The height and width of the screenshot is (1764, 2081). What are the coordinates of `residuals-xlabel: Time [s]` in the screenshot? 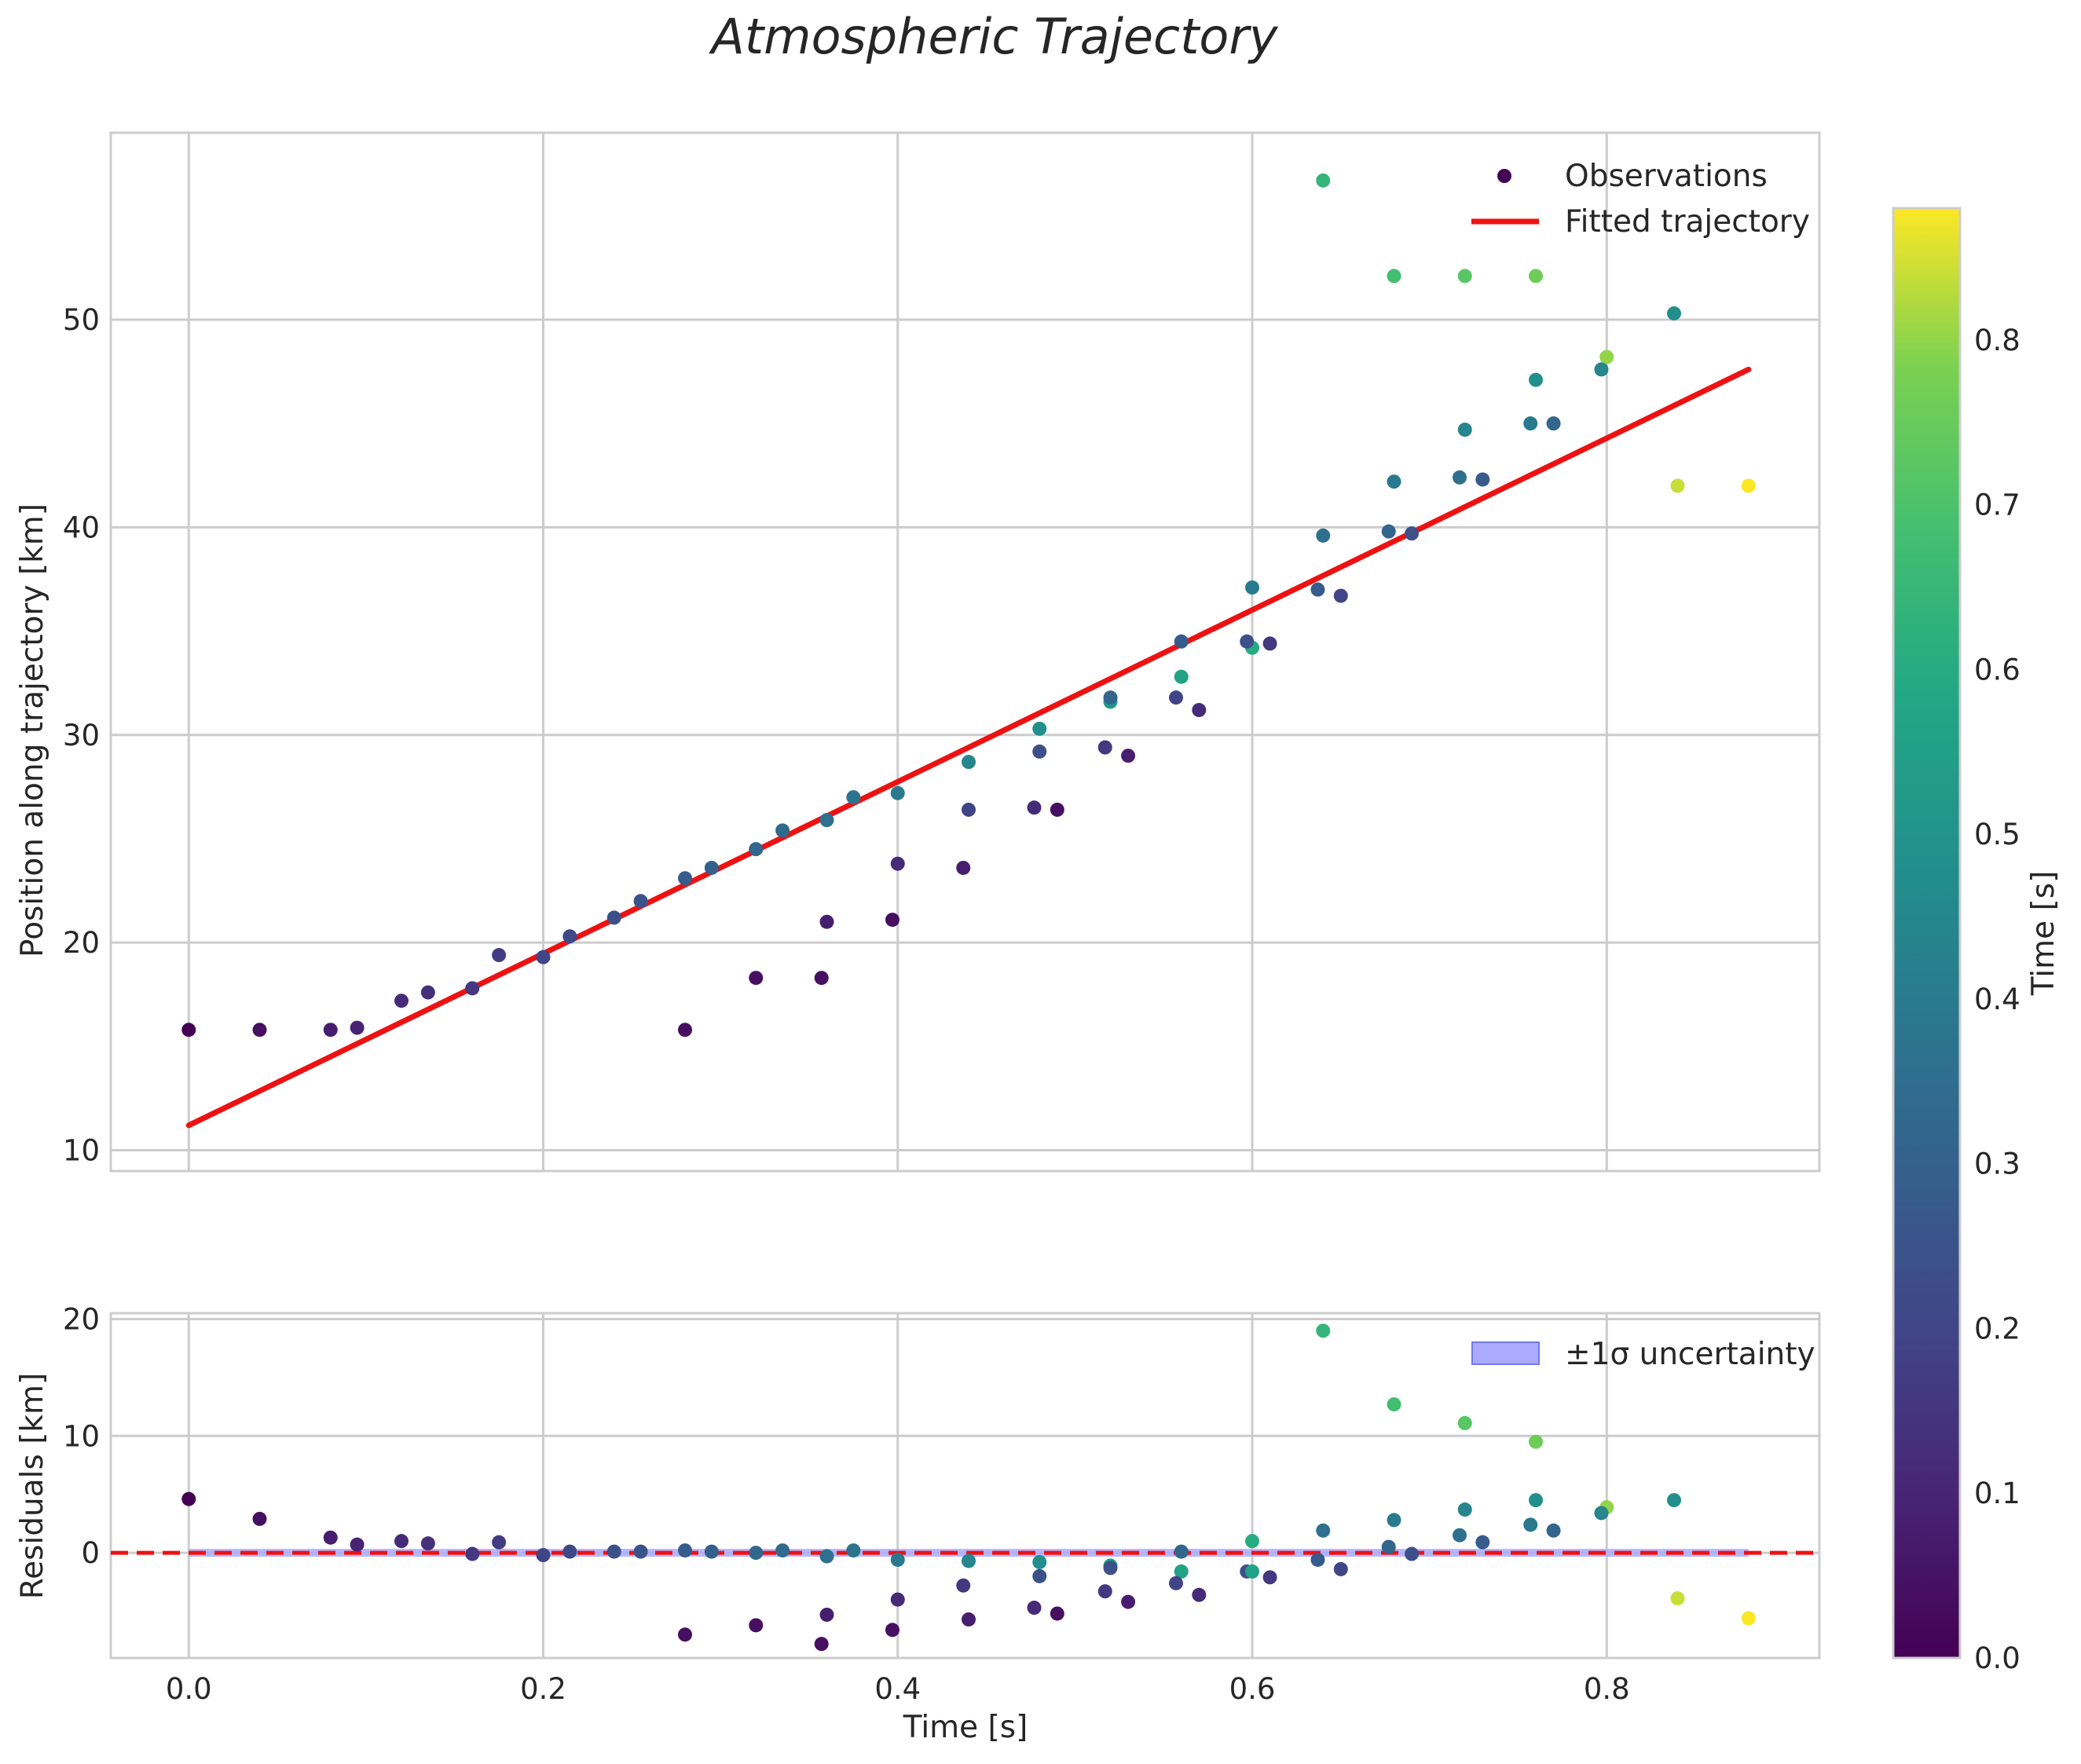 It's located at (965, 1727).